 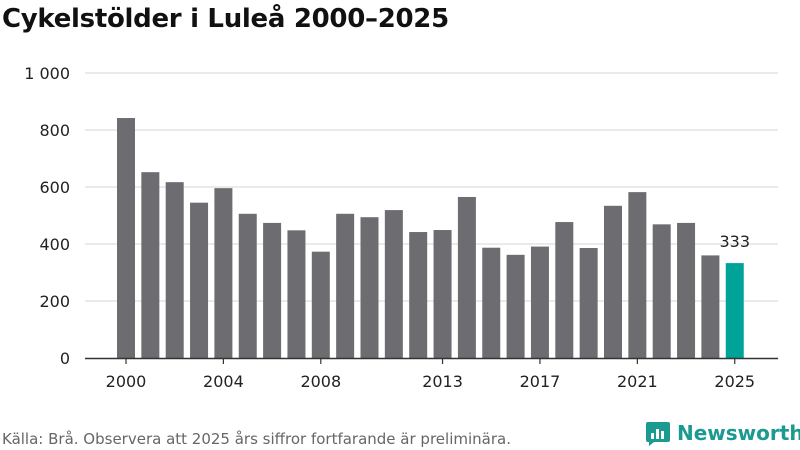 What do you see at coordinates (393, 284) in the screenshot?
I see `bar-2011` at bounding box center [393, 284].